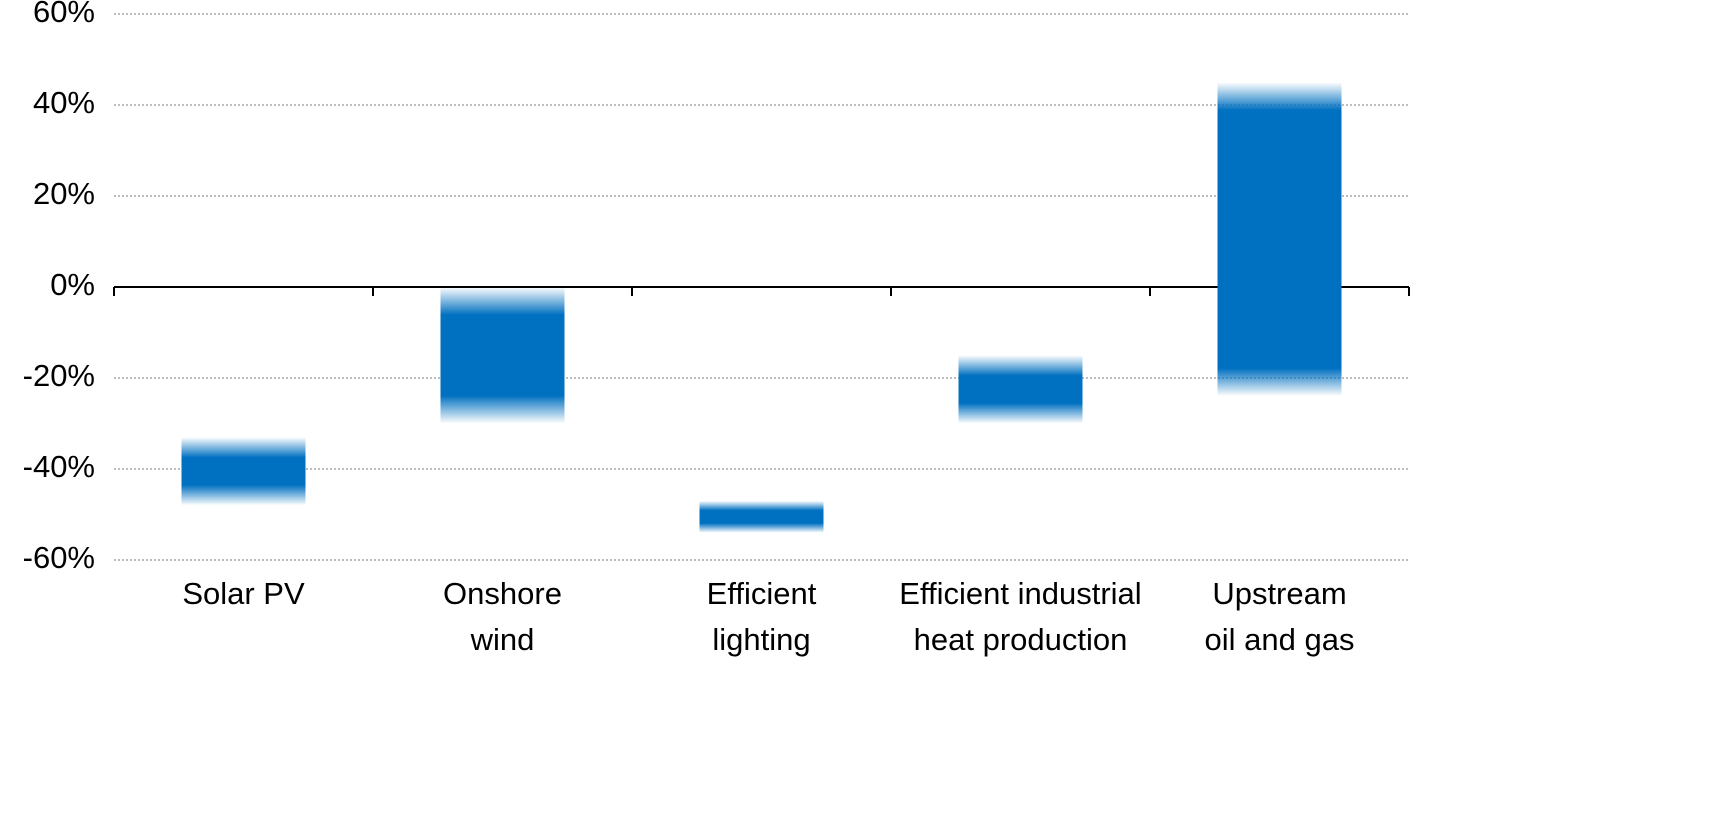  I want to click on y-tick-label: 20%, so click(64, 193).